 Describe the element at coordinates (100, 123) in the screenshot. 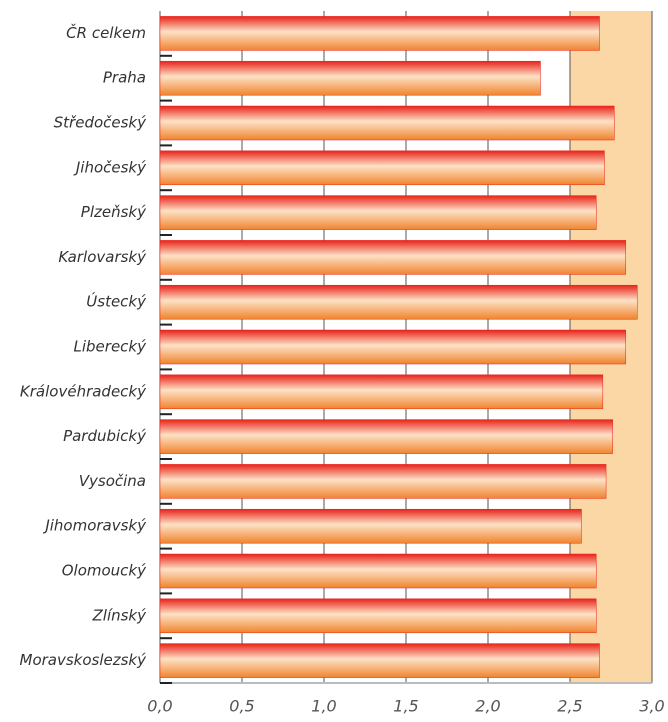

I see `y-tick-label: Středočeský` at that location.